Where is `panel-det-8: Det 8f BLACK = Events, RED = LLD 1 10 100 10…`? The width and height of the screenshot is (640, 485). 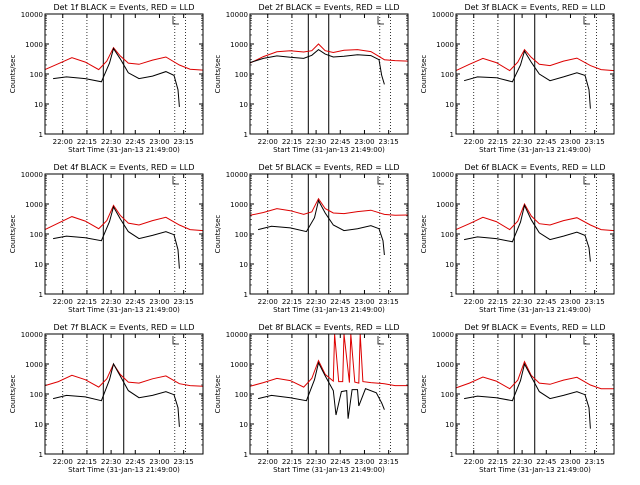 panel-det-8: Det 8f BLACK = Events, RED = LLD 1 10 100 10… is located at coordinates (311, 398).